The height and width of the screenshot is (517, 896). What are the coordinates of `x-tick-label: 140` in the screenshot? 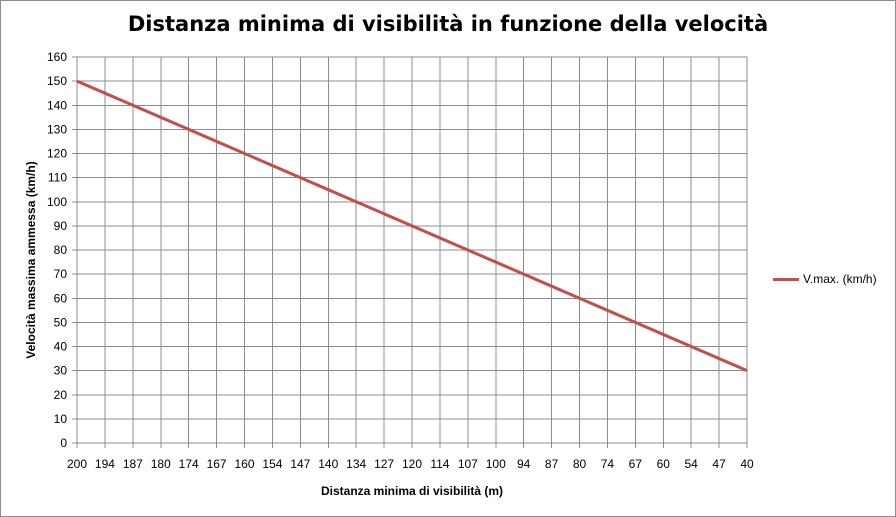 It's located at (328, 464).